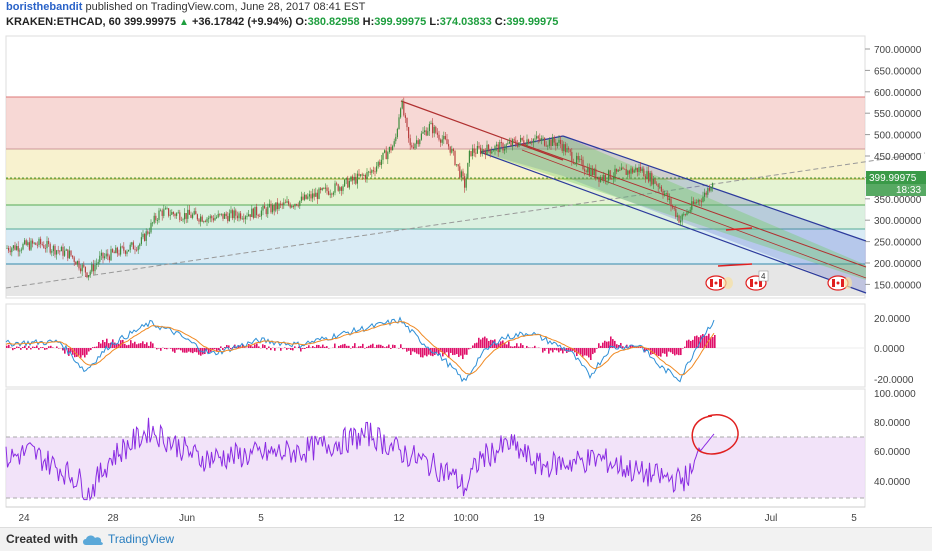 This screenshot has height=551, width=932. I want to click on price-axis-label: 650.00000, so click(898, 71).